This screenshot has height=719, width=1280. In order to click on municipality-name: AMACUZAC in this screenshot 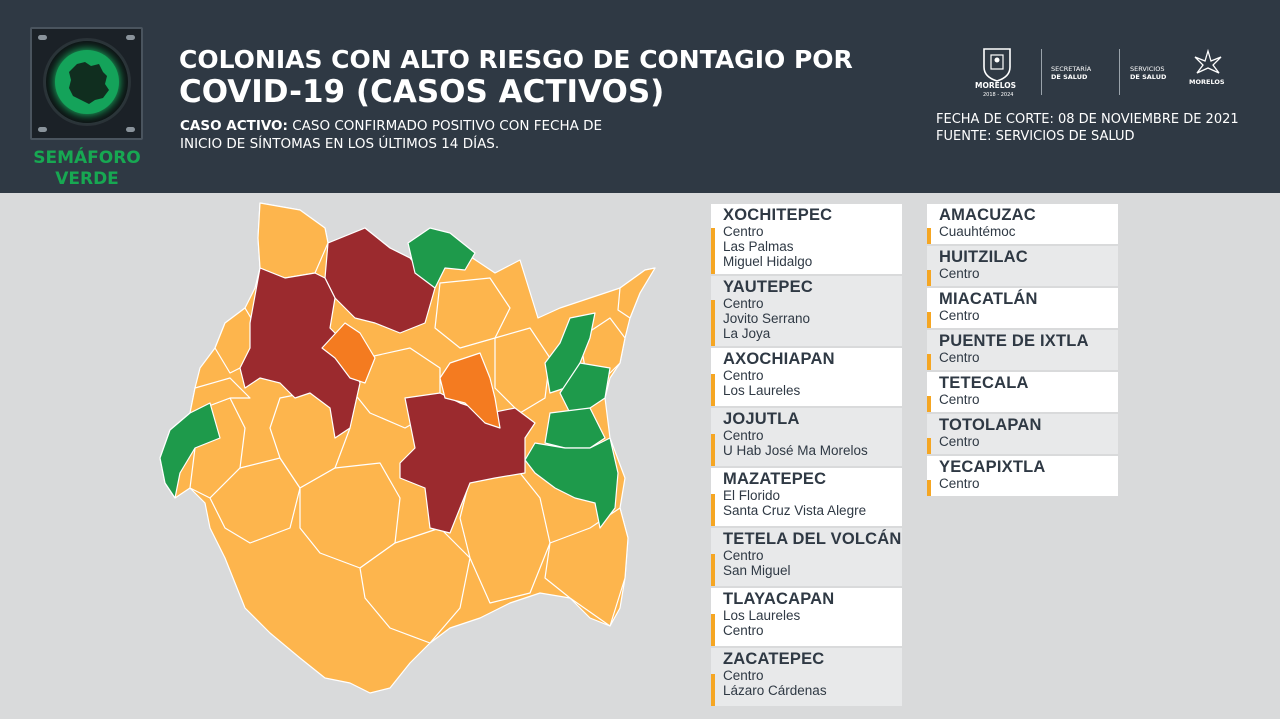, I will do `click(987, 215)`.